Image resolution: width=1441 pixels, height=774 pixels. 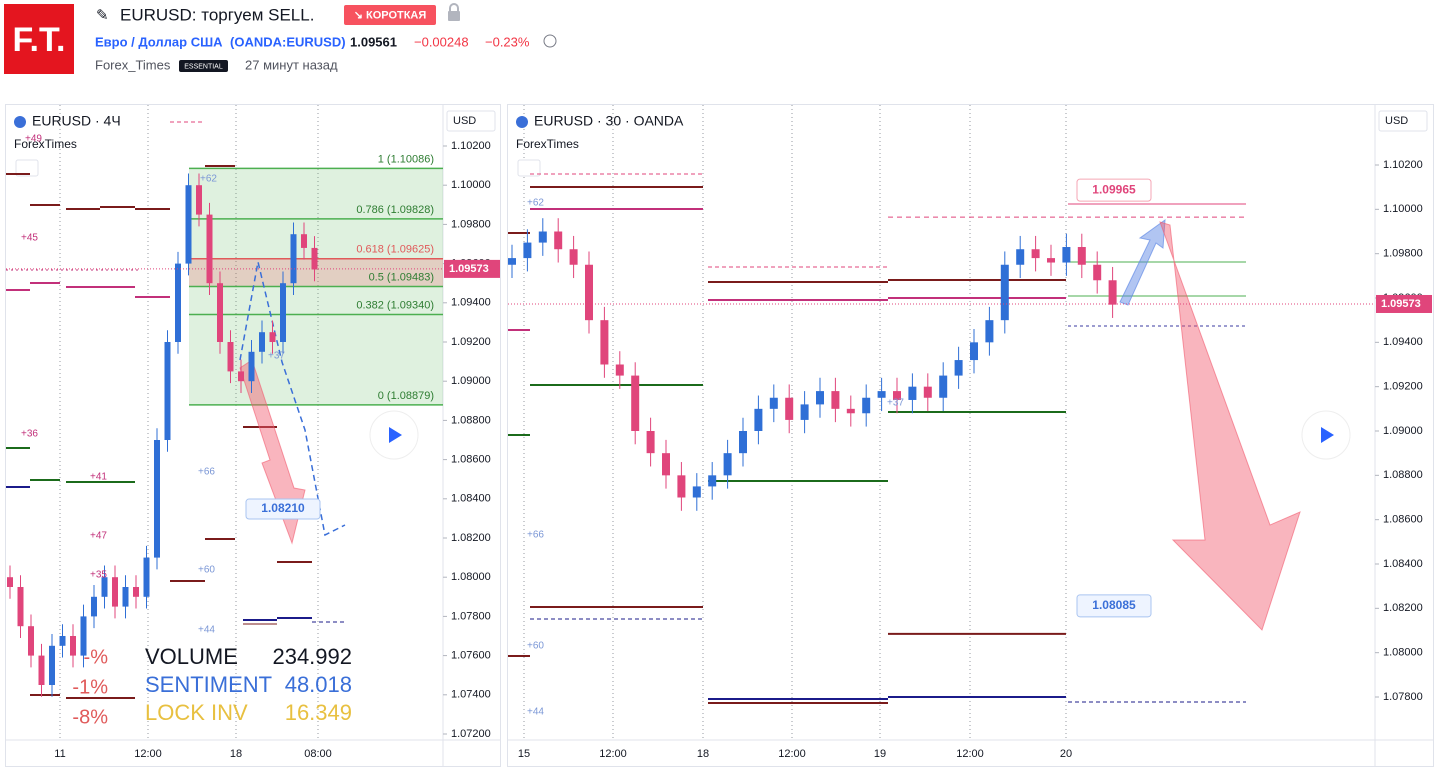 I want to click on currency-box, so click(x=471, y=121).